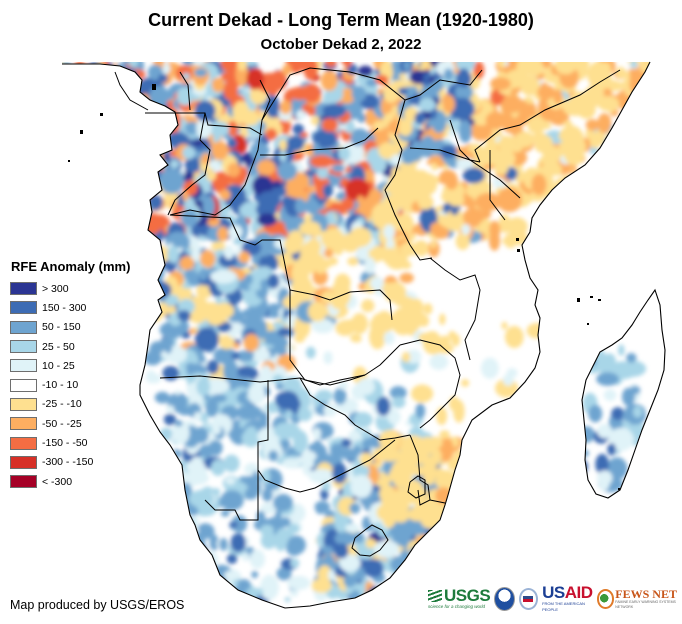  What do you see at coordinates (62, 404) in the screenshot?
I see `legend-label: -25 - -10` at bounding box center [62, 404].